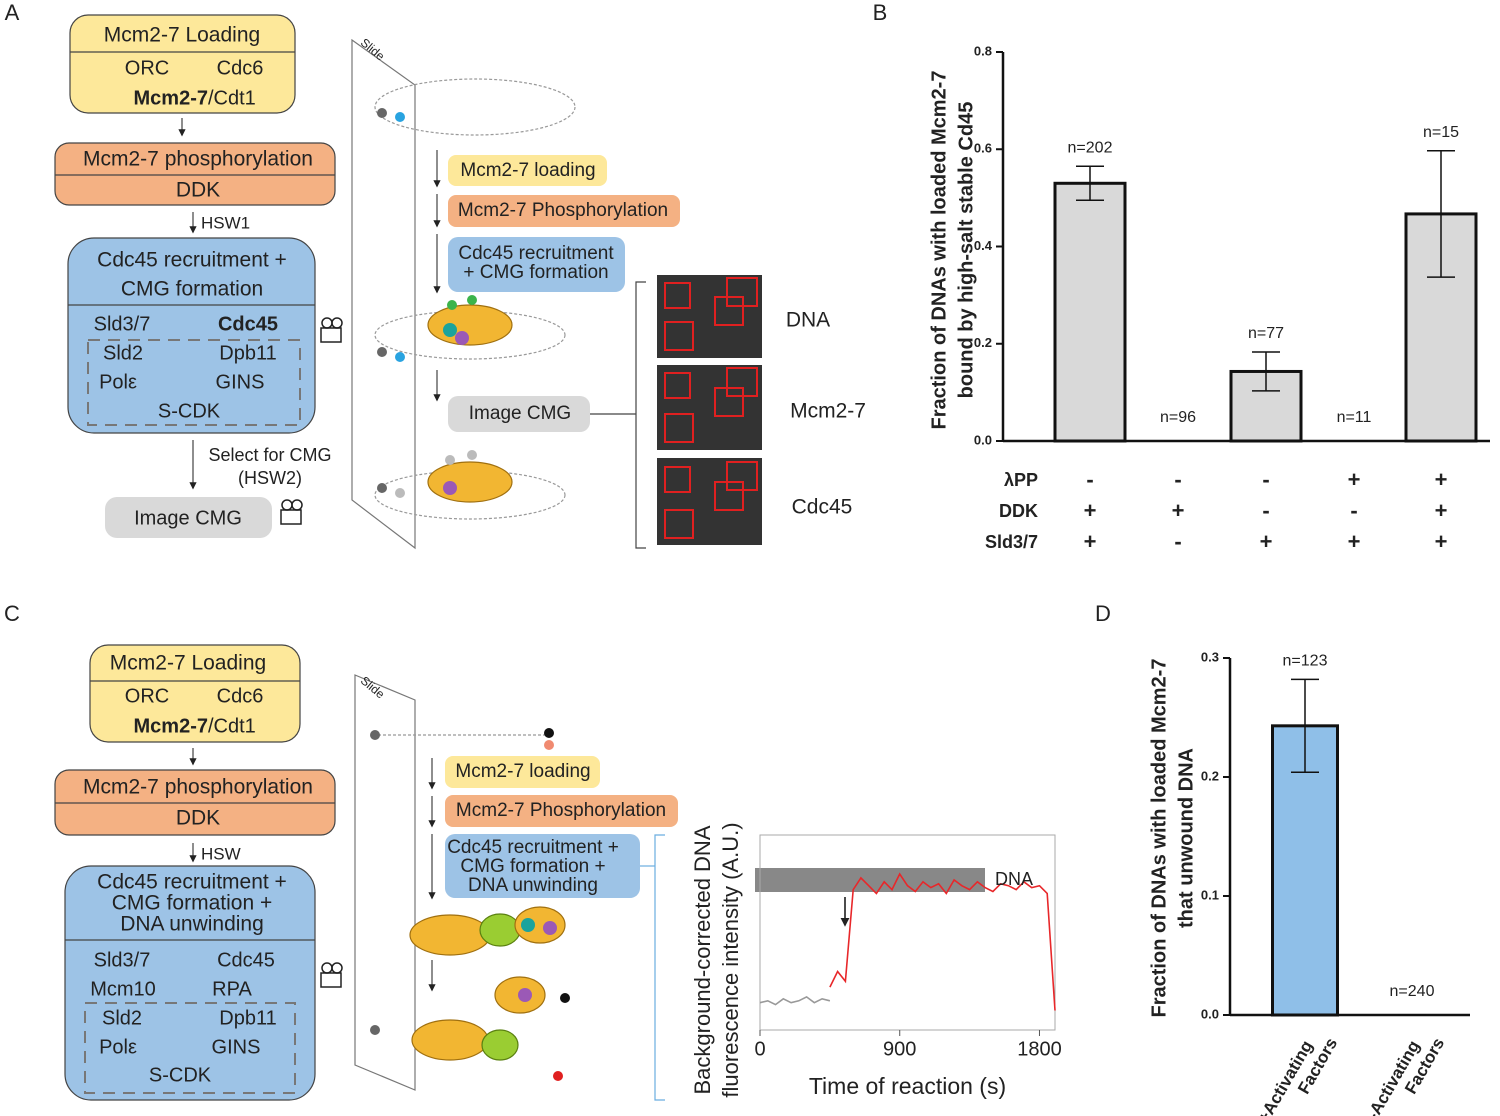  Describe the element at coordinates (269, 455) in the screenshot. I see `step-label: Select for CMG` at that location.